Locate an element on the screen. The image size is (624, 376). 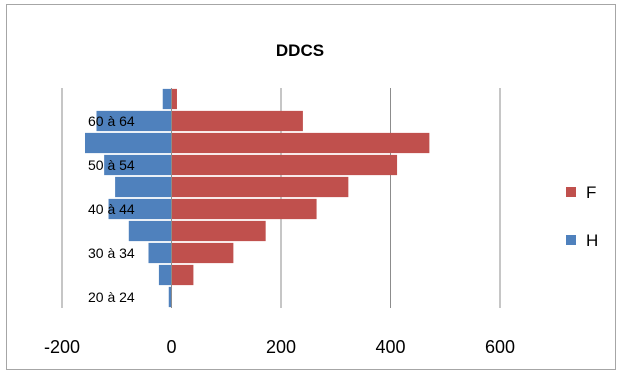
legend: FH is located at coordinates (582, 216).